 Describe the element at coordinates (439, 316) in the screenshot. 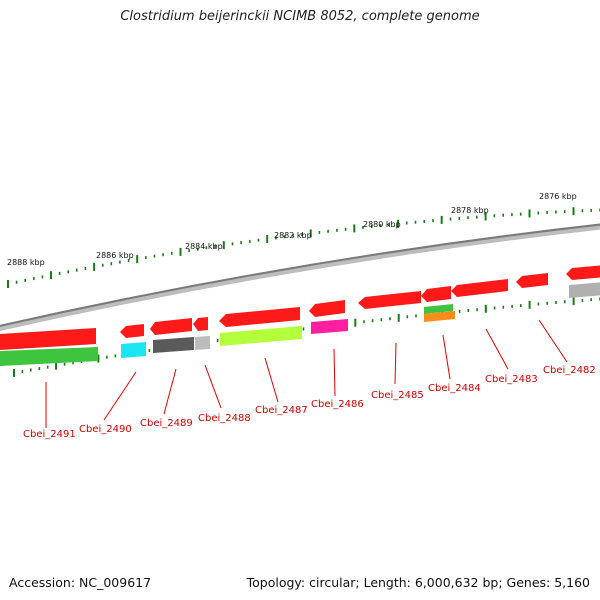

I see `cog-block-cbei-2484-b` at that location.